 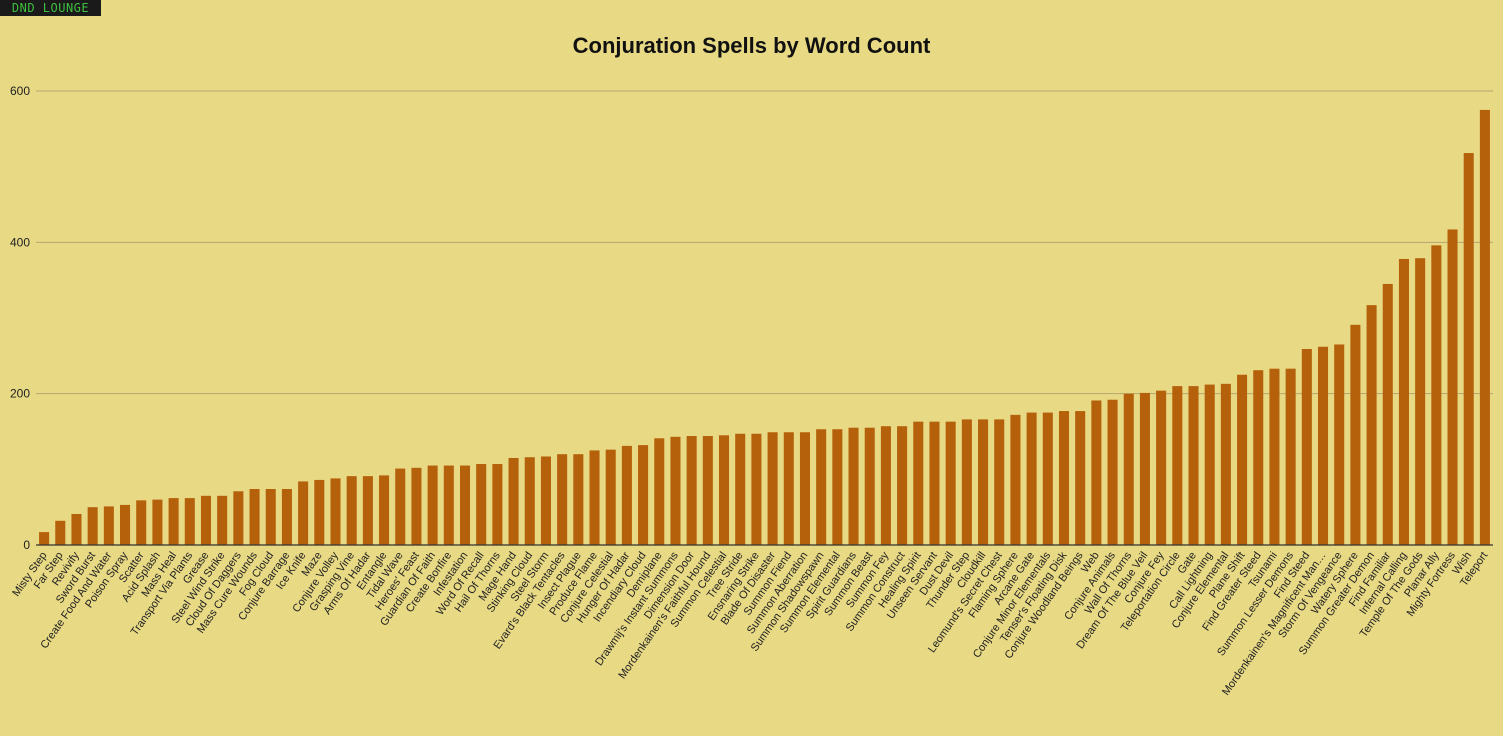 I want to click on y-tick-label: 400, so click(x=20, y=242).